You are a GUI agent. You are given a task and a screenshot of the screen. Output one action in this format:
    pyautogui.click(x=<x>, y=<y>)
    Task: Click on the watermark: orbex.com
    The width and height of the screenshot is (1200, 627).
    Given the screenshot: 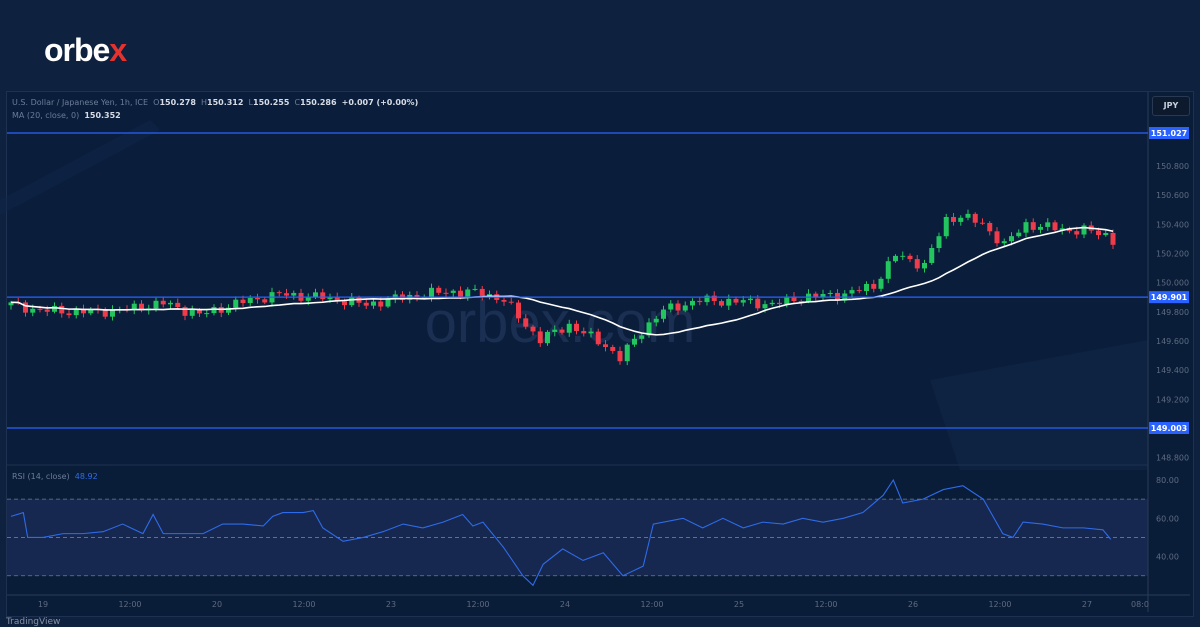 What is the action you would take?
    pyautogui.click(x=560, y=322)
    